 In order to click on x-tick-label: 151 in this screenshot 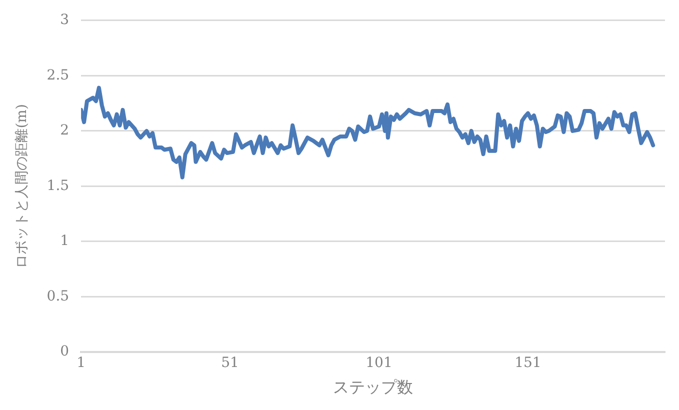, I will do `click(528, 363)`.